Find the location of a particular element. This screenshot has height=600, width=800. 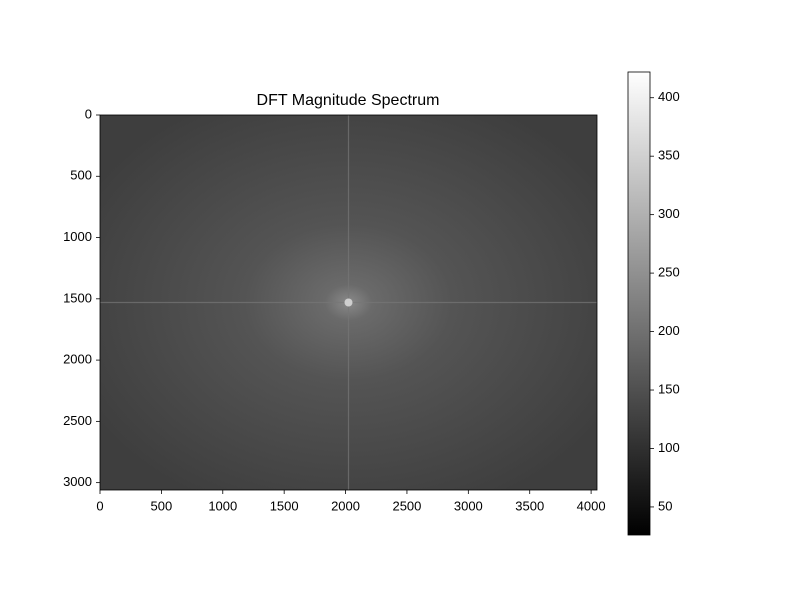

x-tick-label: 3000 is located at coordinates (468, 505).